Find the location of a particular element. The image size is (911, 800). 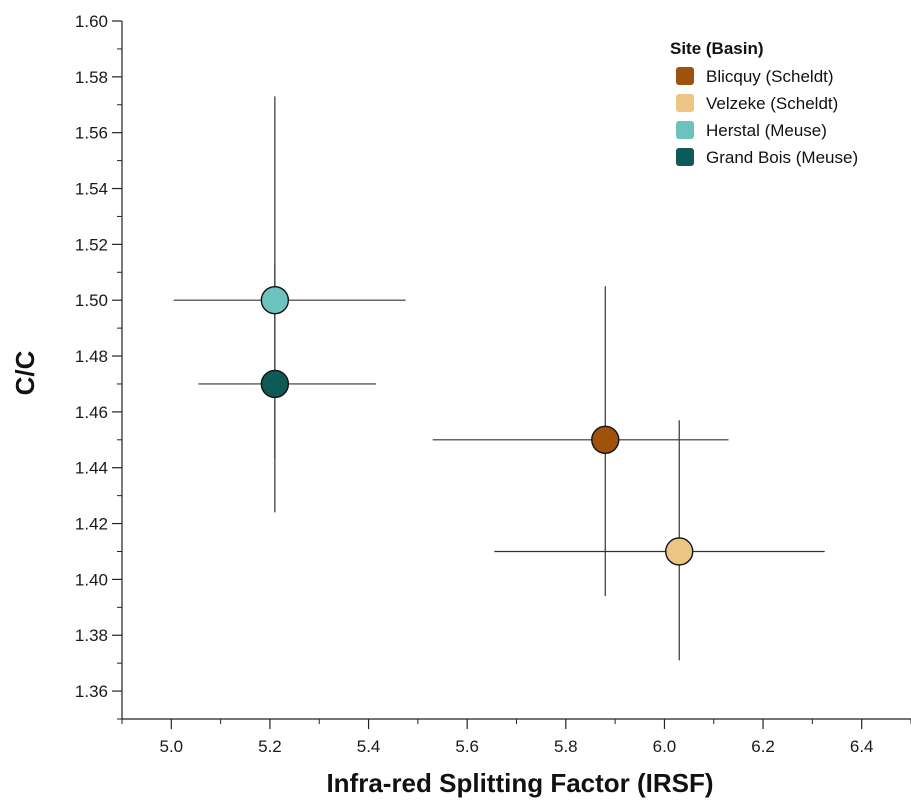

x-tick-label: 6.2 is located at coordinates (763, 746).